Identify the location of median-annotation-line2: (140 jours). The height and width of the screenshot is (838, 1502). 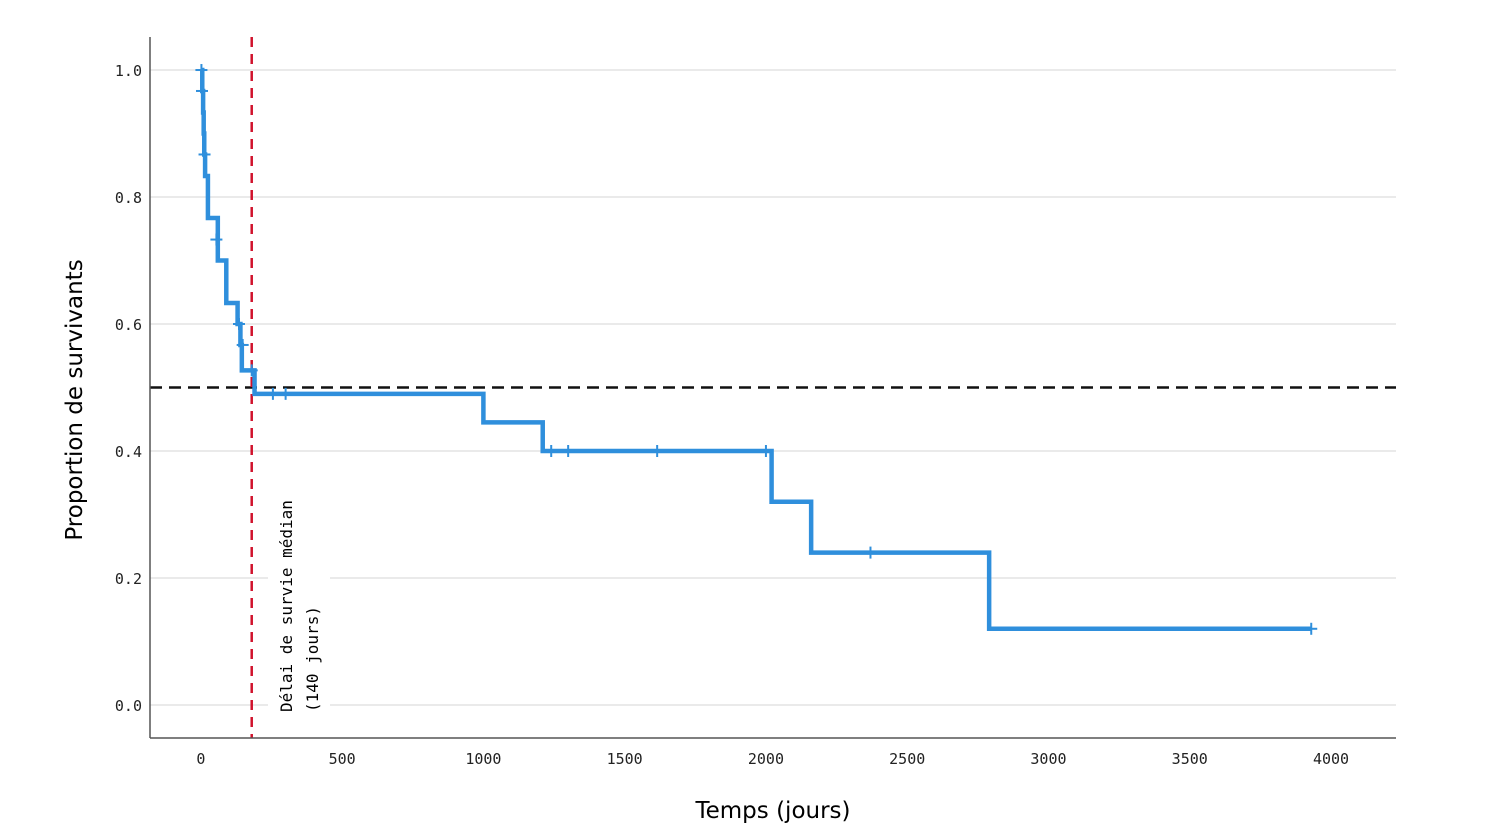
(312, 659).